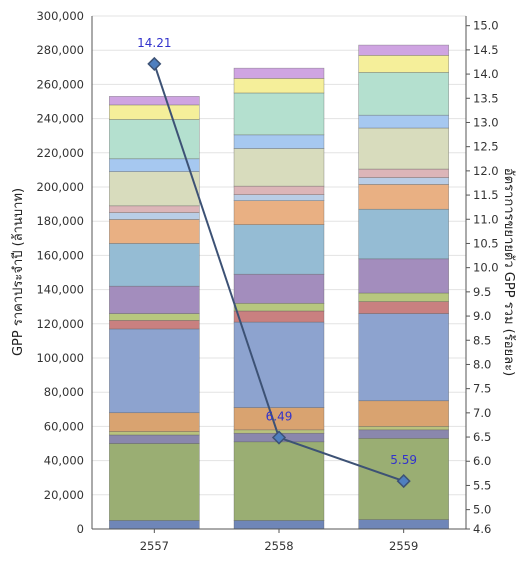  Describe the element at coordinates (60, 255) in the screenshot. I see `y-tick-label-left: 160,000` at that location.